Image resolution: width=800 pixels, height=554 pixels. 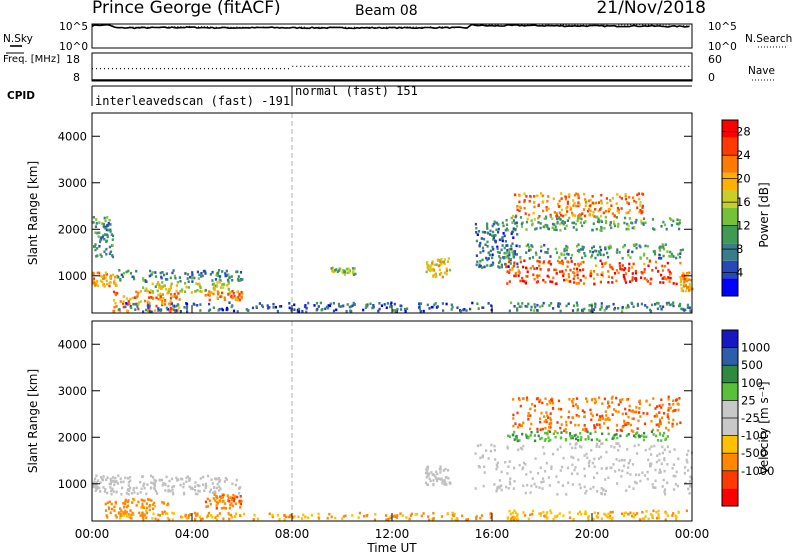 I want to click on ytick-label: 3000, so click(x=72, y=183).